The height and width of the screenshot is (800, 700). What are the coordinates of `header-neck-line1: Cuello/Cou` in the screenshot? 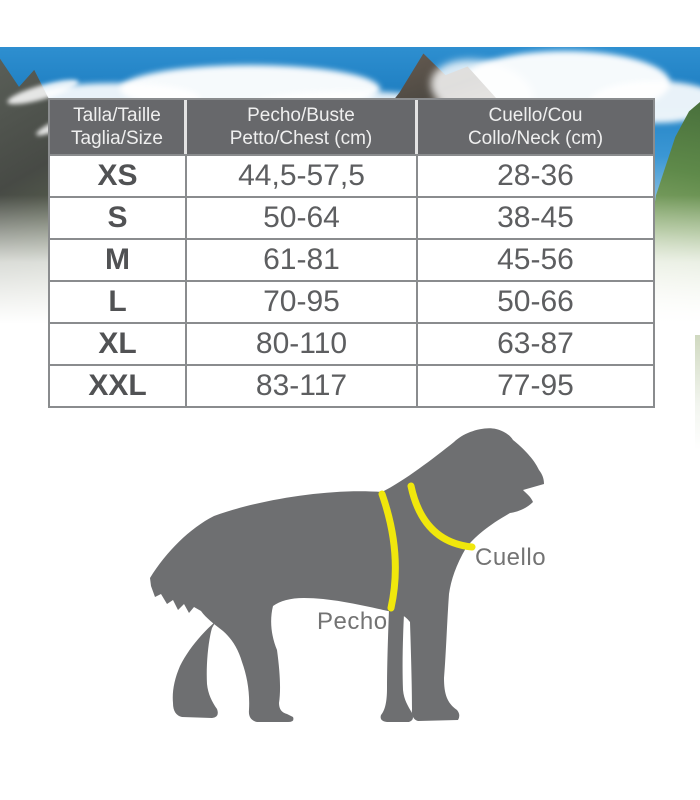 It's located at (535, 115).